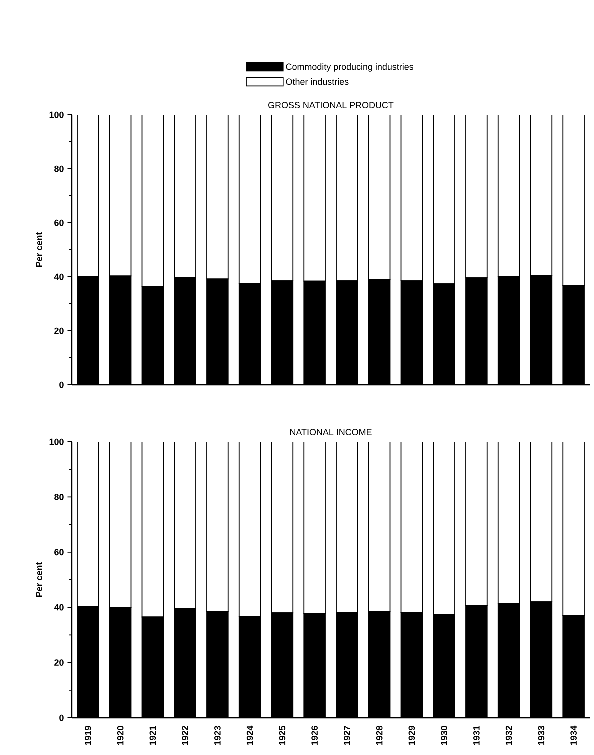 The width and height of the screenshot is (594, 755). Describe the element at coordinates (185, 736) in the screenshot. I see `x-tick-label: 1922` at that location.